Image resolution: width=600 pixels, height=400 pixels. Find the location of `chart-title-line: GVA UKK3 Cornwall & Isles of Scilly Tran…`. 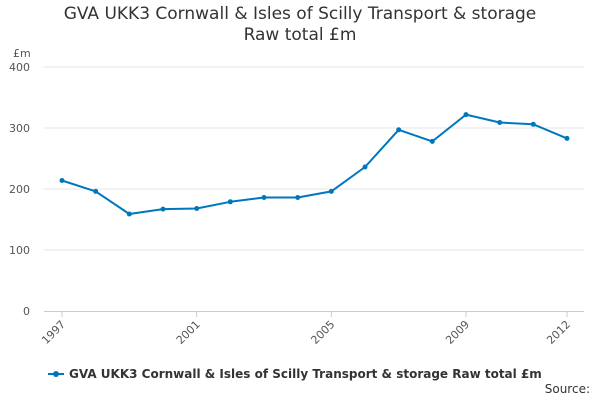

chart-title-line: GVA UKK3 Cornwall & Isles of Scilly Tran… is located at coordinates (300, 14).